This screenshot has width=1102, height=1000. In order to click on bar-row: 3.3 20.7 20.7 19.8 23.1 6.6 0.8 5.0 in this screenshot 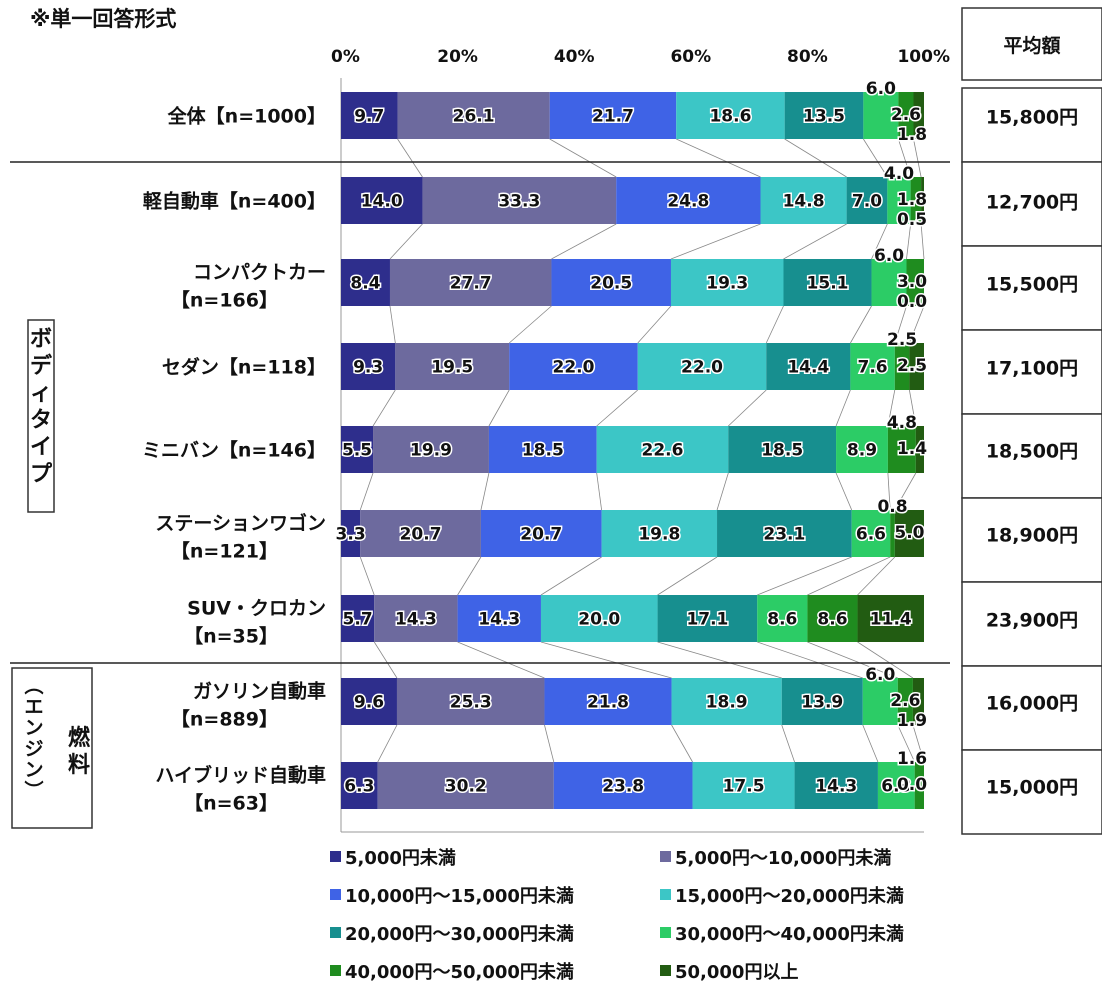, I will do `click(630, 526)`.